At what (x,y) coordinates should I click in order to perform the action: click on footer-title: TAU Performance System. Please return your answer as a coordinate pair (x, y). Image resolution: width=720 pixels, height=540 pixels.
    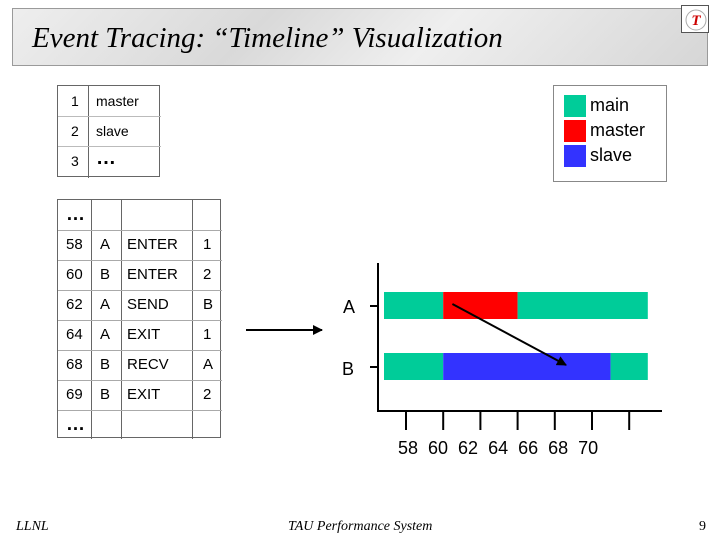
    Looking at the image, I should click on (360, 526).